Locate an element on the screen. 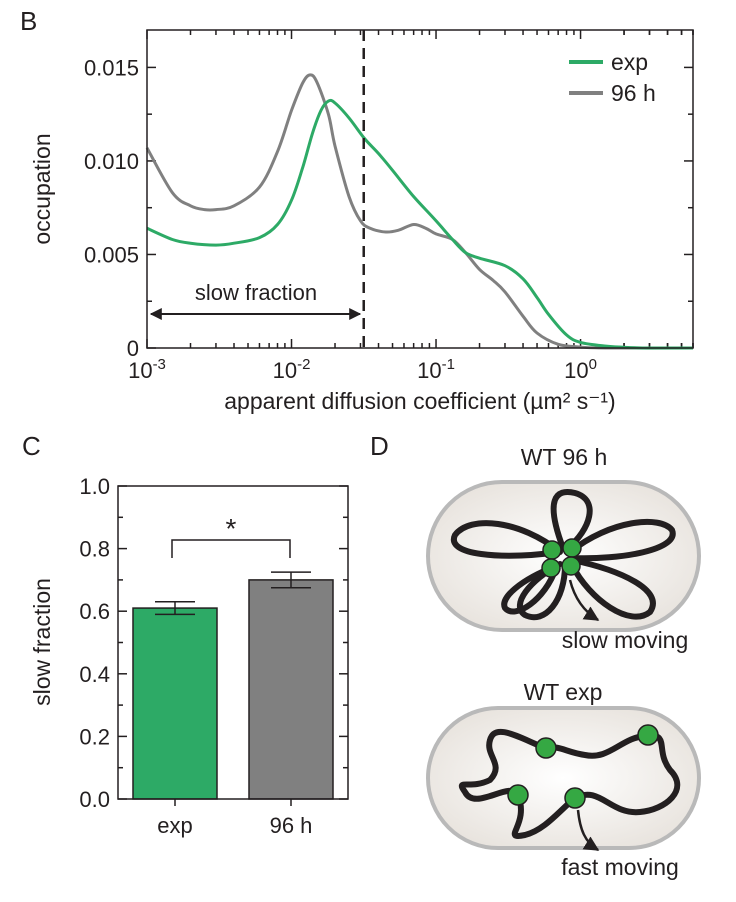 This screenshot has width=736, height=902. fast-moving-label: fast moving is located at coordinates (620, 867).